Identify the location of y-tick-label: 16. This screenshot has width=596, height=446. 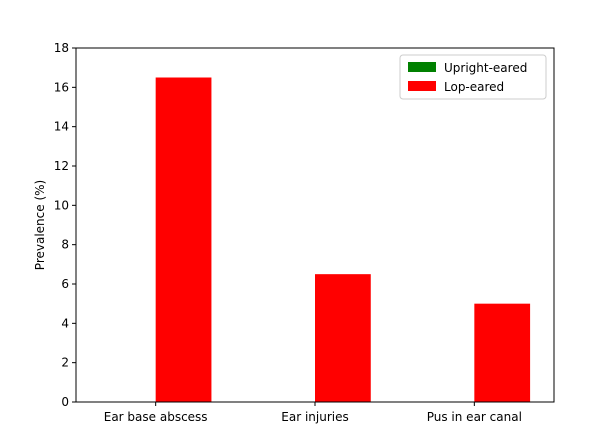
(61, 87).